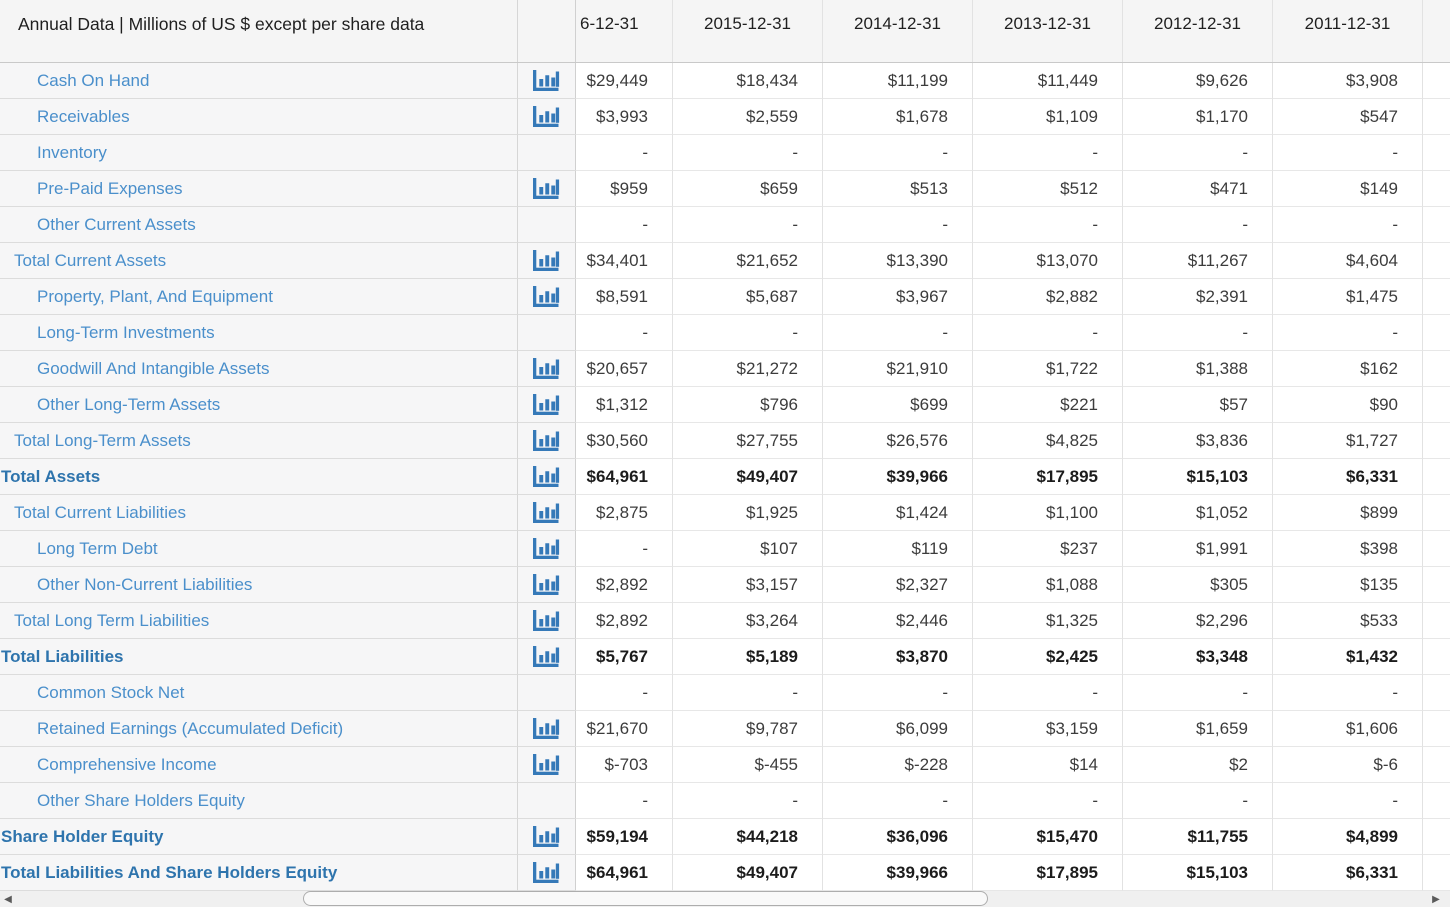 The image size is (1450, 907). I want to click on row-label-link: Receivables, so click(83, 116).